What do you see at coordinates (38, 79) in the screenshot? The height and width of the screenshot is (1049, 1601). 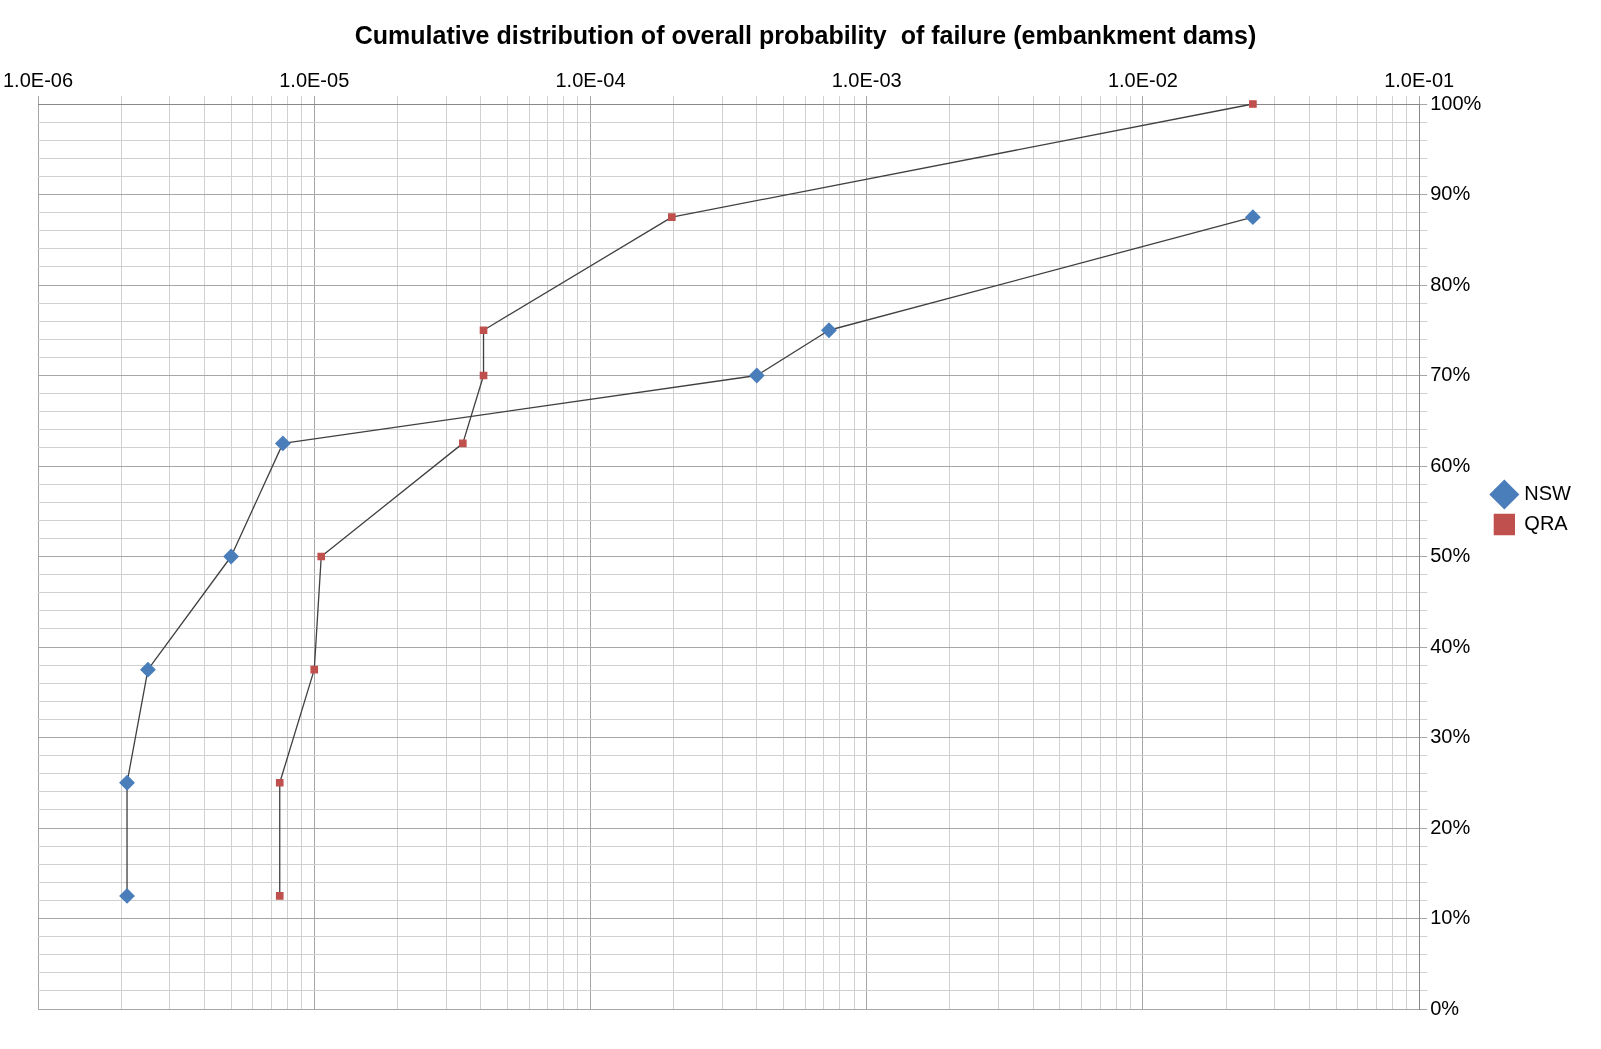 I see `x-tick-label: 1.0E-06` at bounding box center [38, 79].